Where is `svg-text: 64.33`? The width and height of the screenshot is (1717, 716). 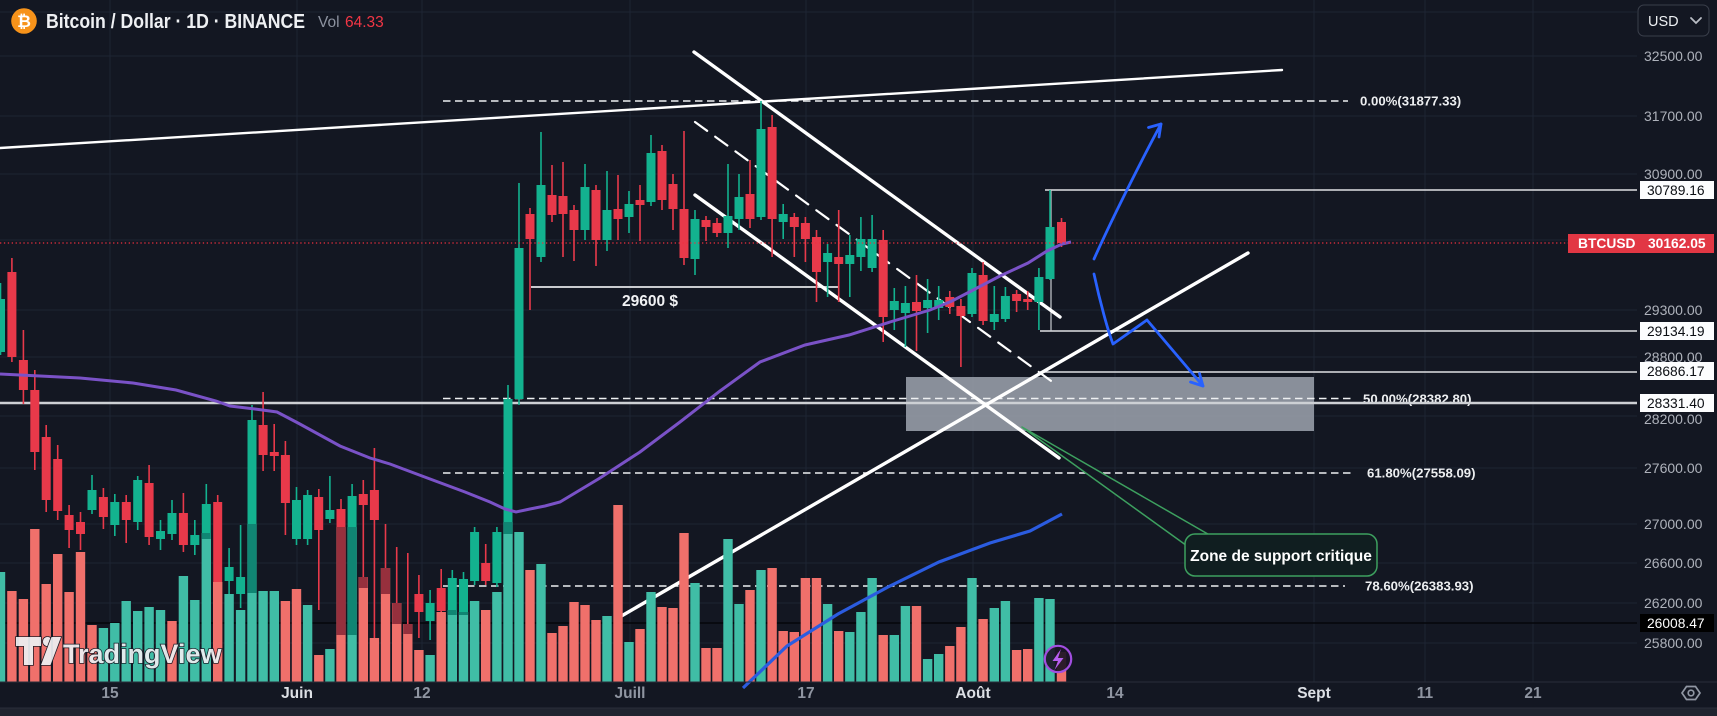 svg-text: 64.33 is located at coordinates (364, 22).